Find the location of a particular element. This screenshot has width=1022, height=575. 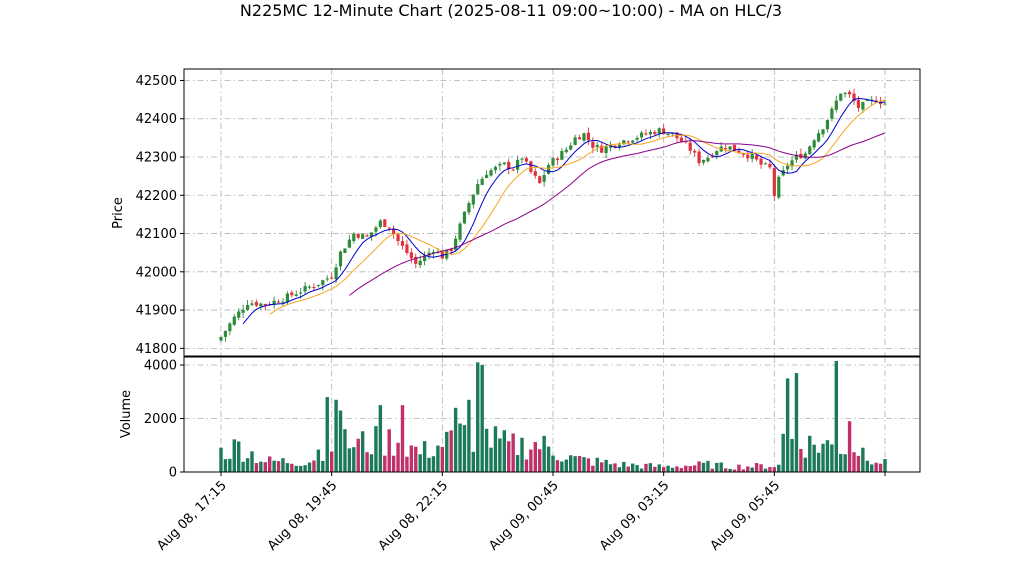

price-tick-label: 42000 is located at coordinates (156, 272).